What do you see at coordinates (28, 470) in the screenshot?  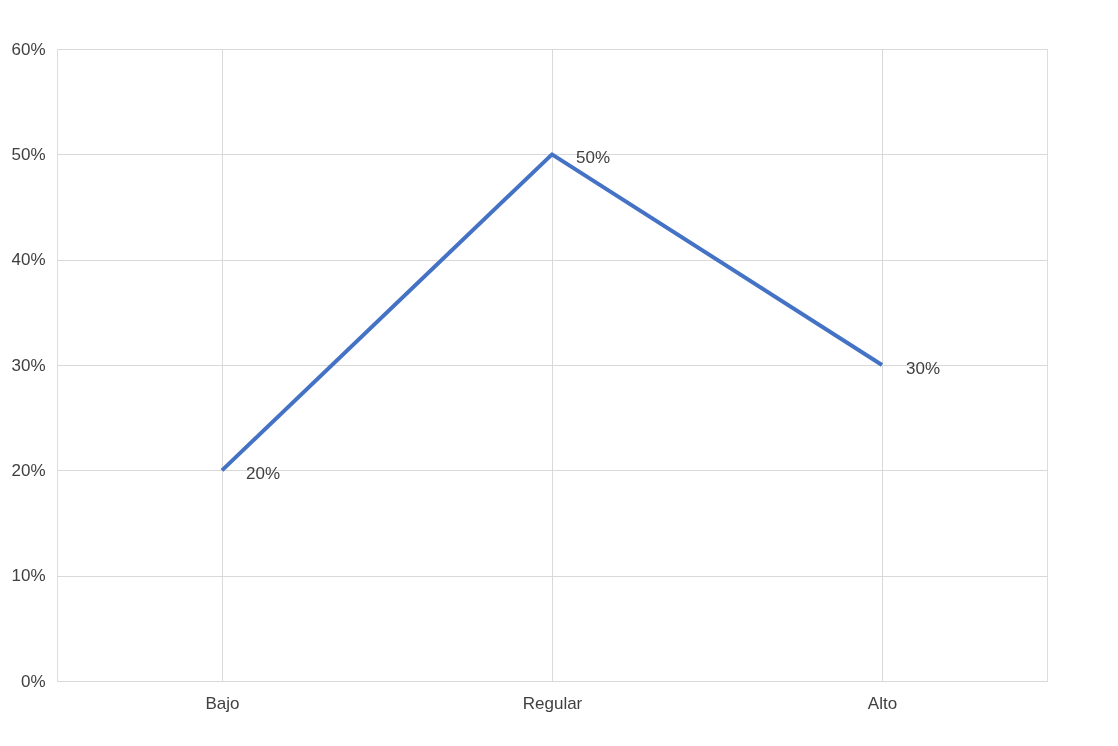 I see `y-tick-label: 20%` at bounding box center [28, 470].